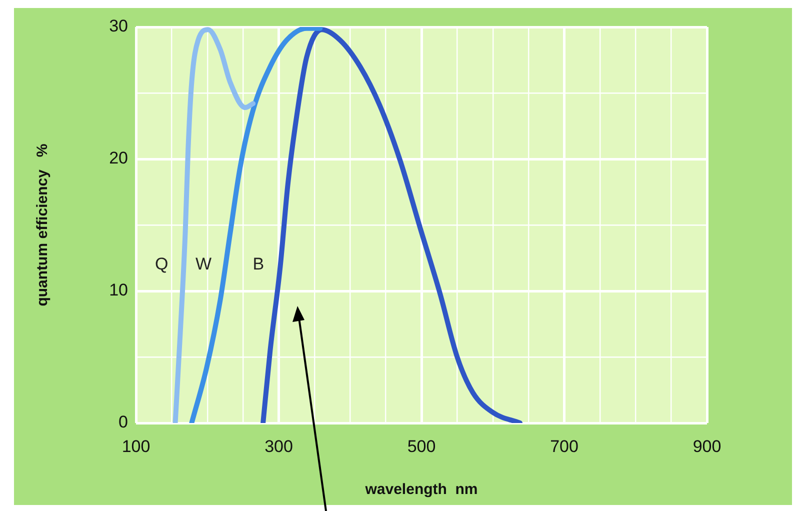  Describe the element at coordinates (123, 422) in the screenshot. I see `y-tick-label: 0` at that location.